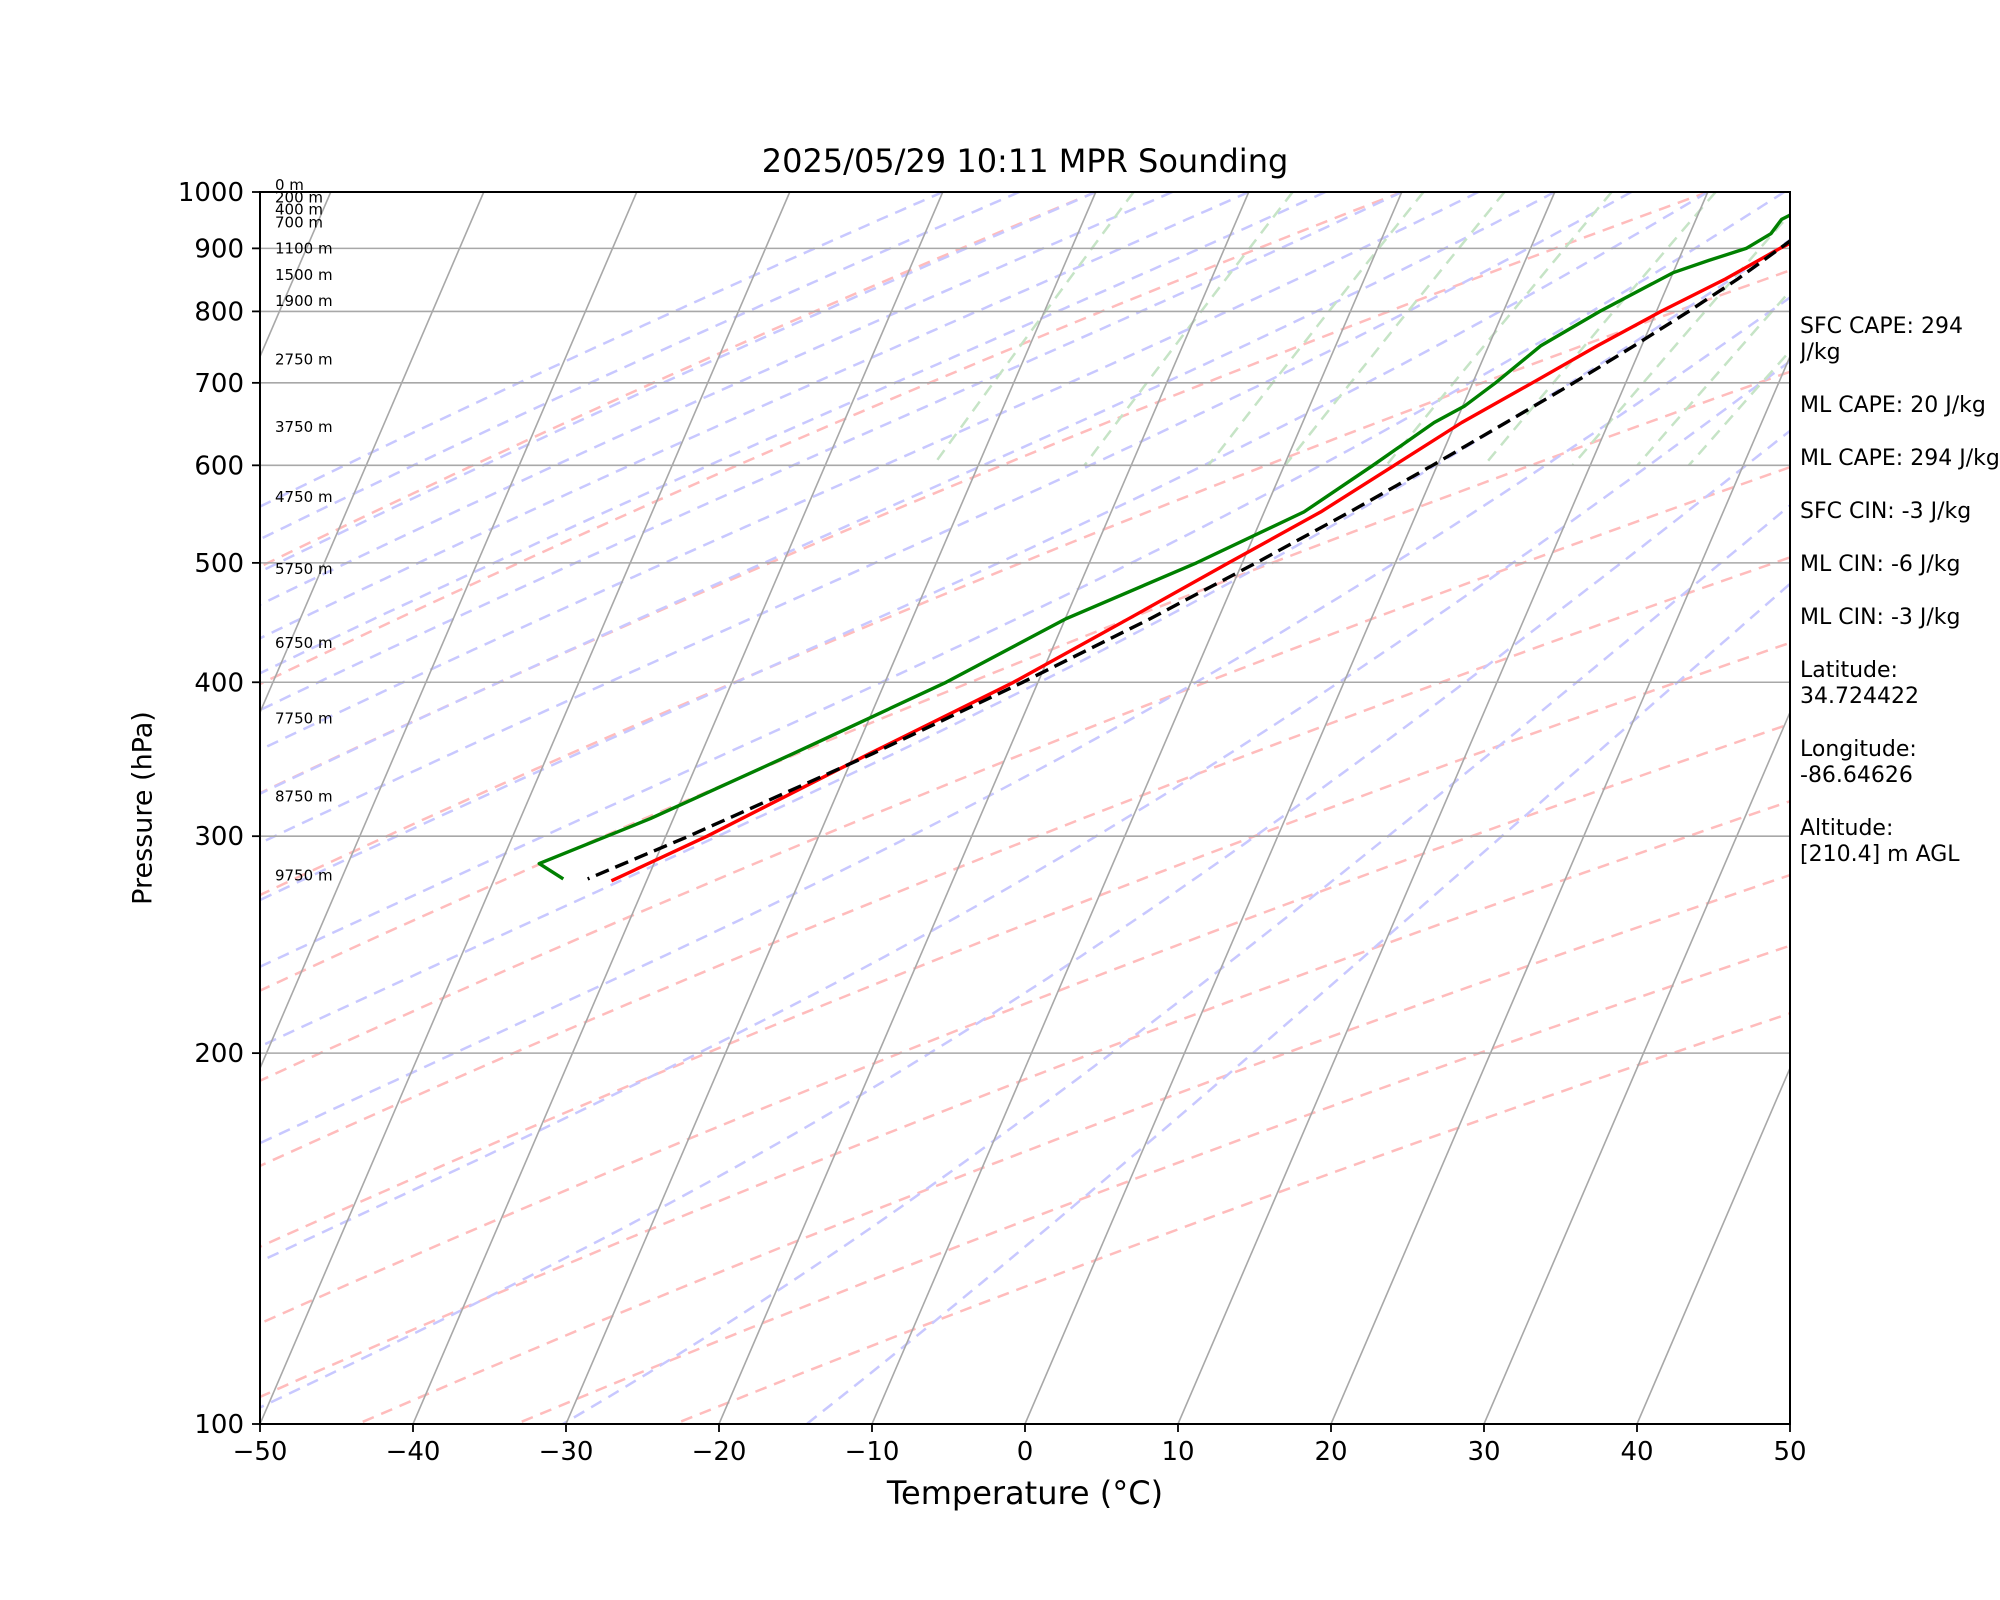 This screenshot has height=1600, width=2000. What do you see at coordinates (219, 564) in the screenshot?
I see `y-tick-label: 500` at bounding box center [219, 564].